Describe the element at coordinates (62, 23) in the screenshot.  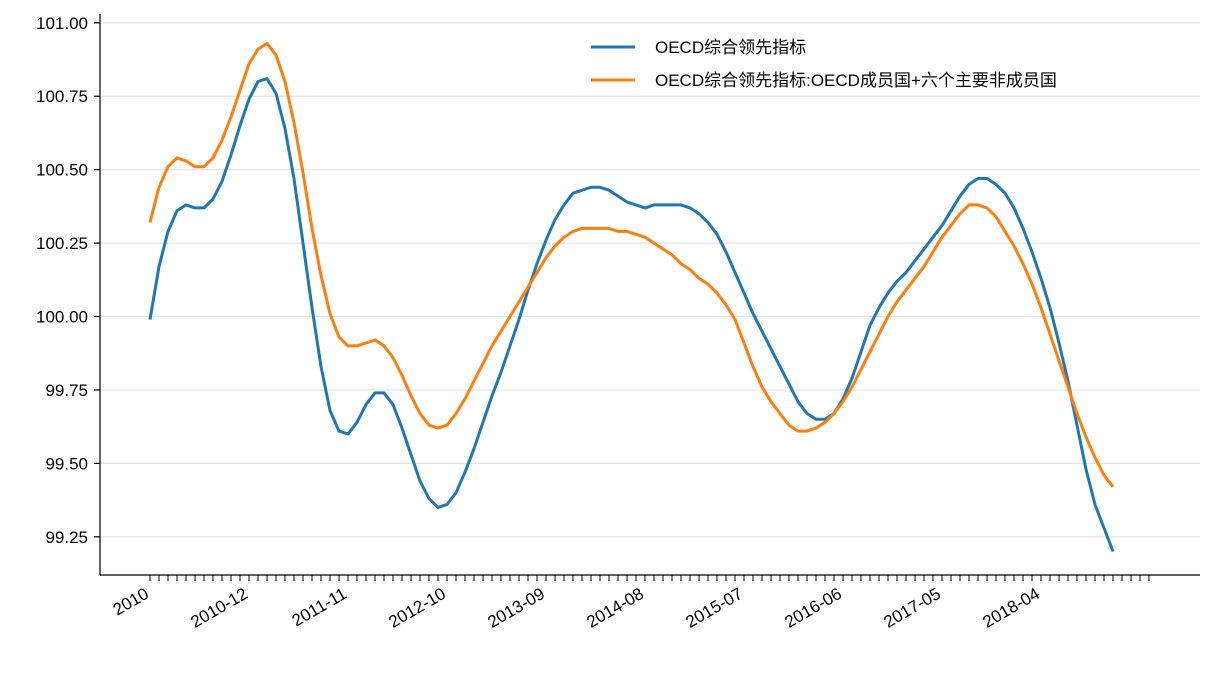
I see `y-tick-label: 101.00` at that location.